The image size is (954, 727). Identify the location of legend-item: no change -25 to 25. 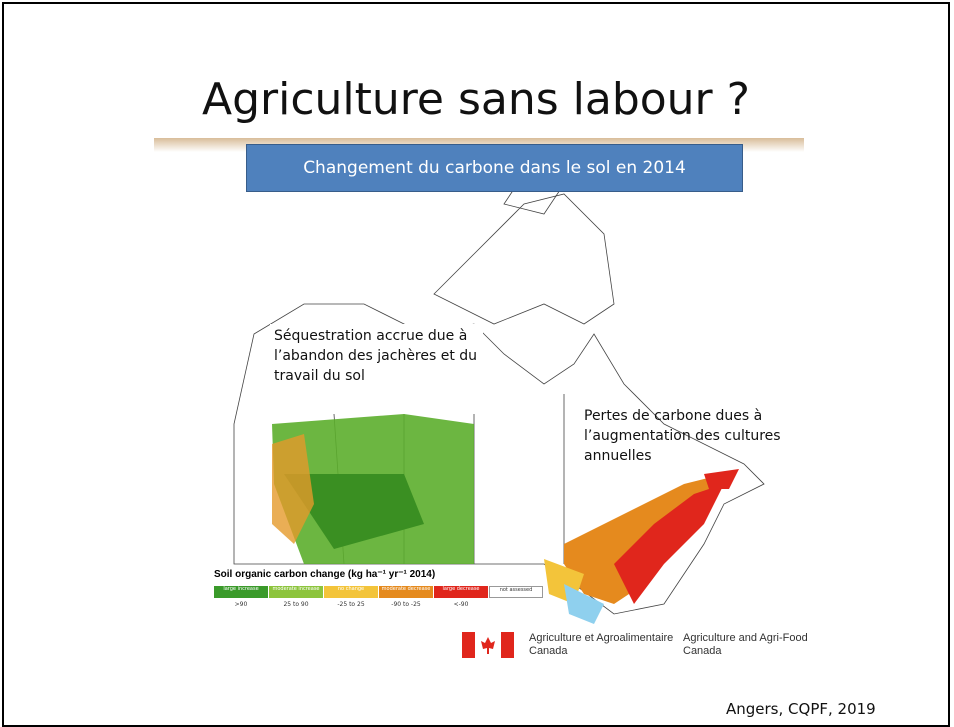
(351, 597).